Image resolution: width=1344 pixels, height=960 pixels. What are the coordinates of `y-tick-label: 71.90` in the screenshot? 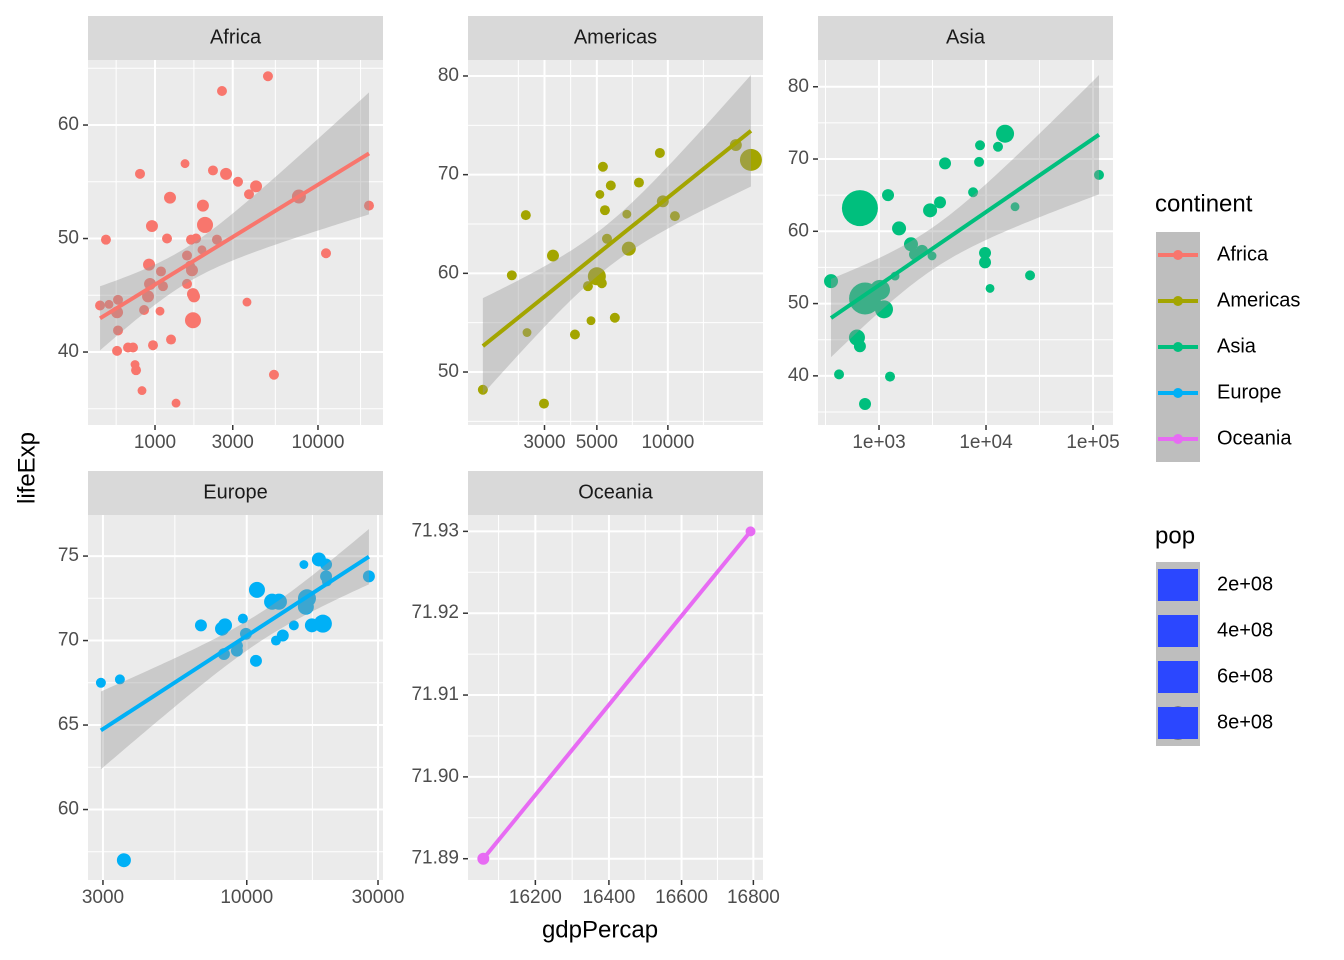 It's located at (435, 776).